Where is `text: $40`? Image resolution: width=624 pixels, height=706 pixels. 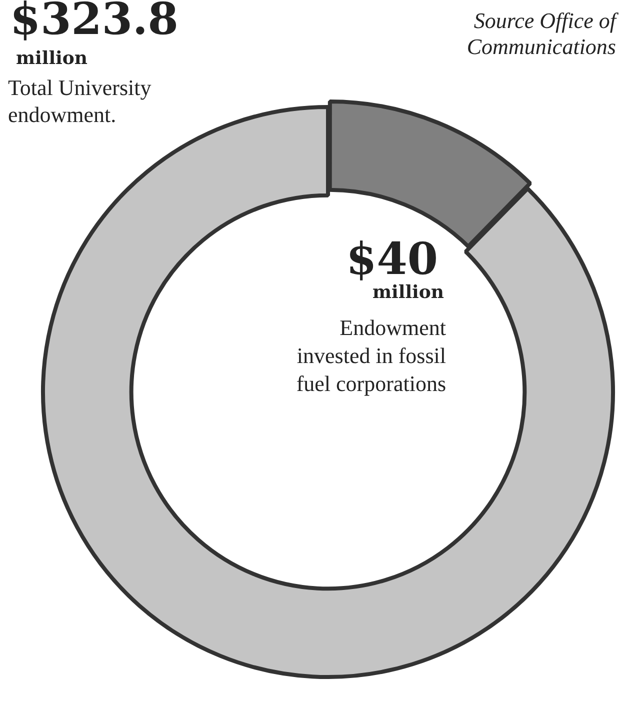
text: $40 is located at coordinates (392, 259).